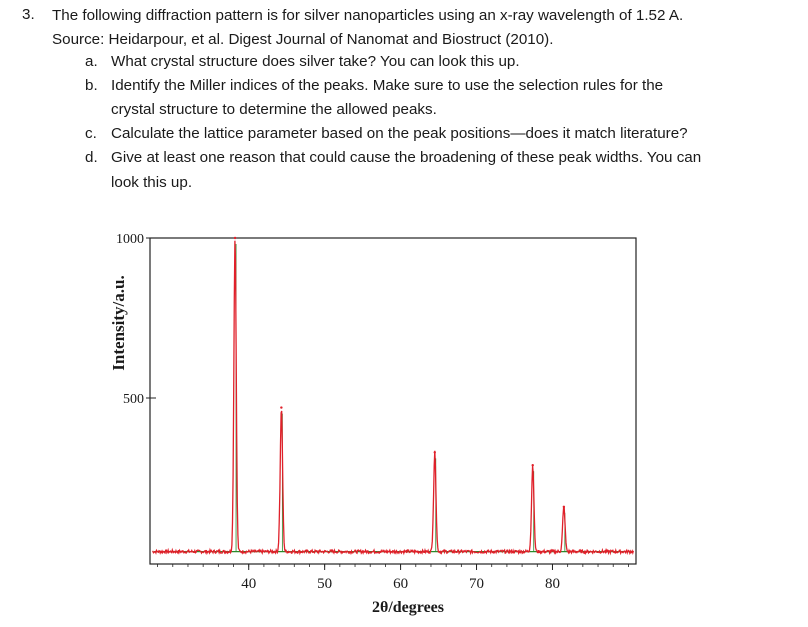 The image size is (808, 627). What do you see at coordinates (91, 61) in the screenshot?
I see `part-a-marker: a.` at bounding box center [91, 61].